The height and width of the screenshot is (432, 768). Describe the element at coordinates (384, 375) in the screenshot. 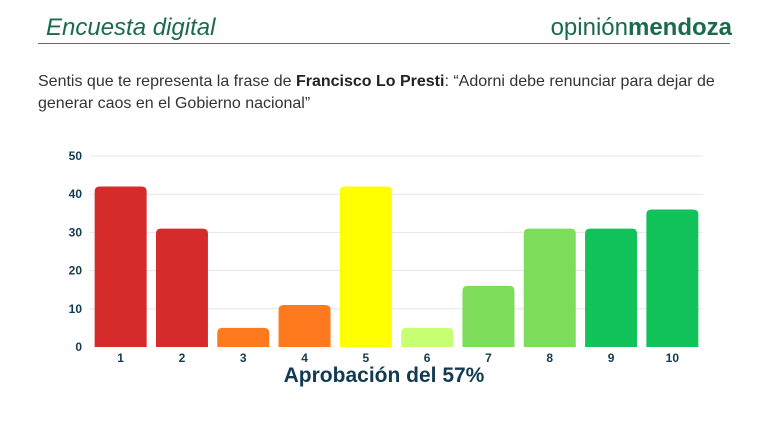

I see `approval-label: Aprobación del 57%` at that location.